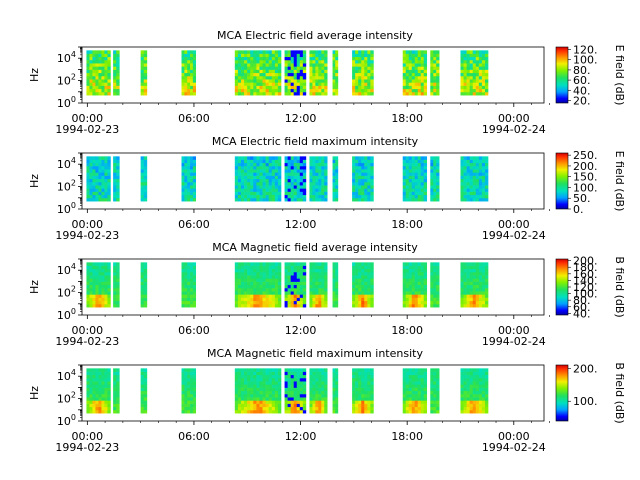 This screenshot has width=640, height=480. What do you see at coordinates (585, 166) in the screenshot?
I see `colorbar-tick-label: 200.` at bounding box center [585, 166].